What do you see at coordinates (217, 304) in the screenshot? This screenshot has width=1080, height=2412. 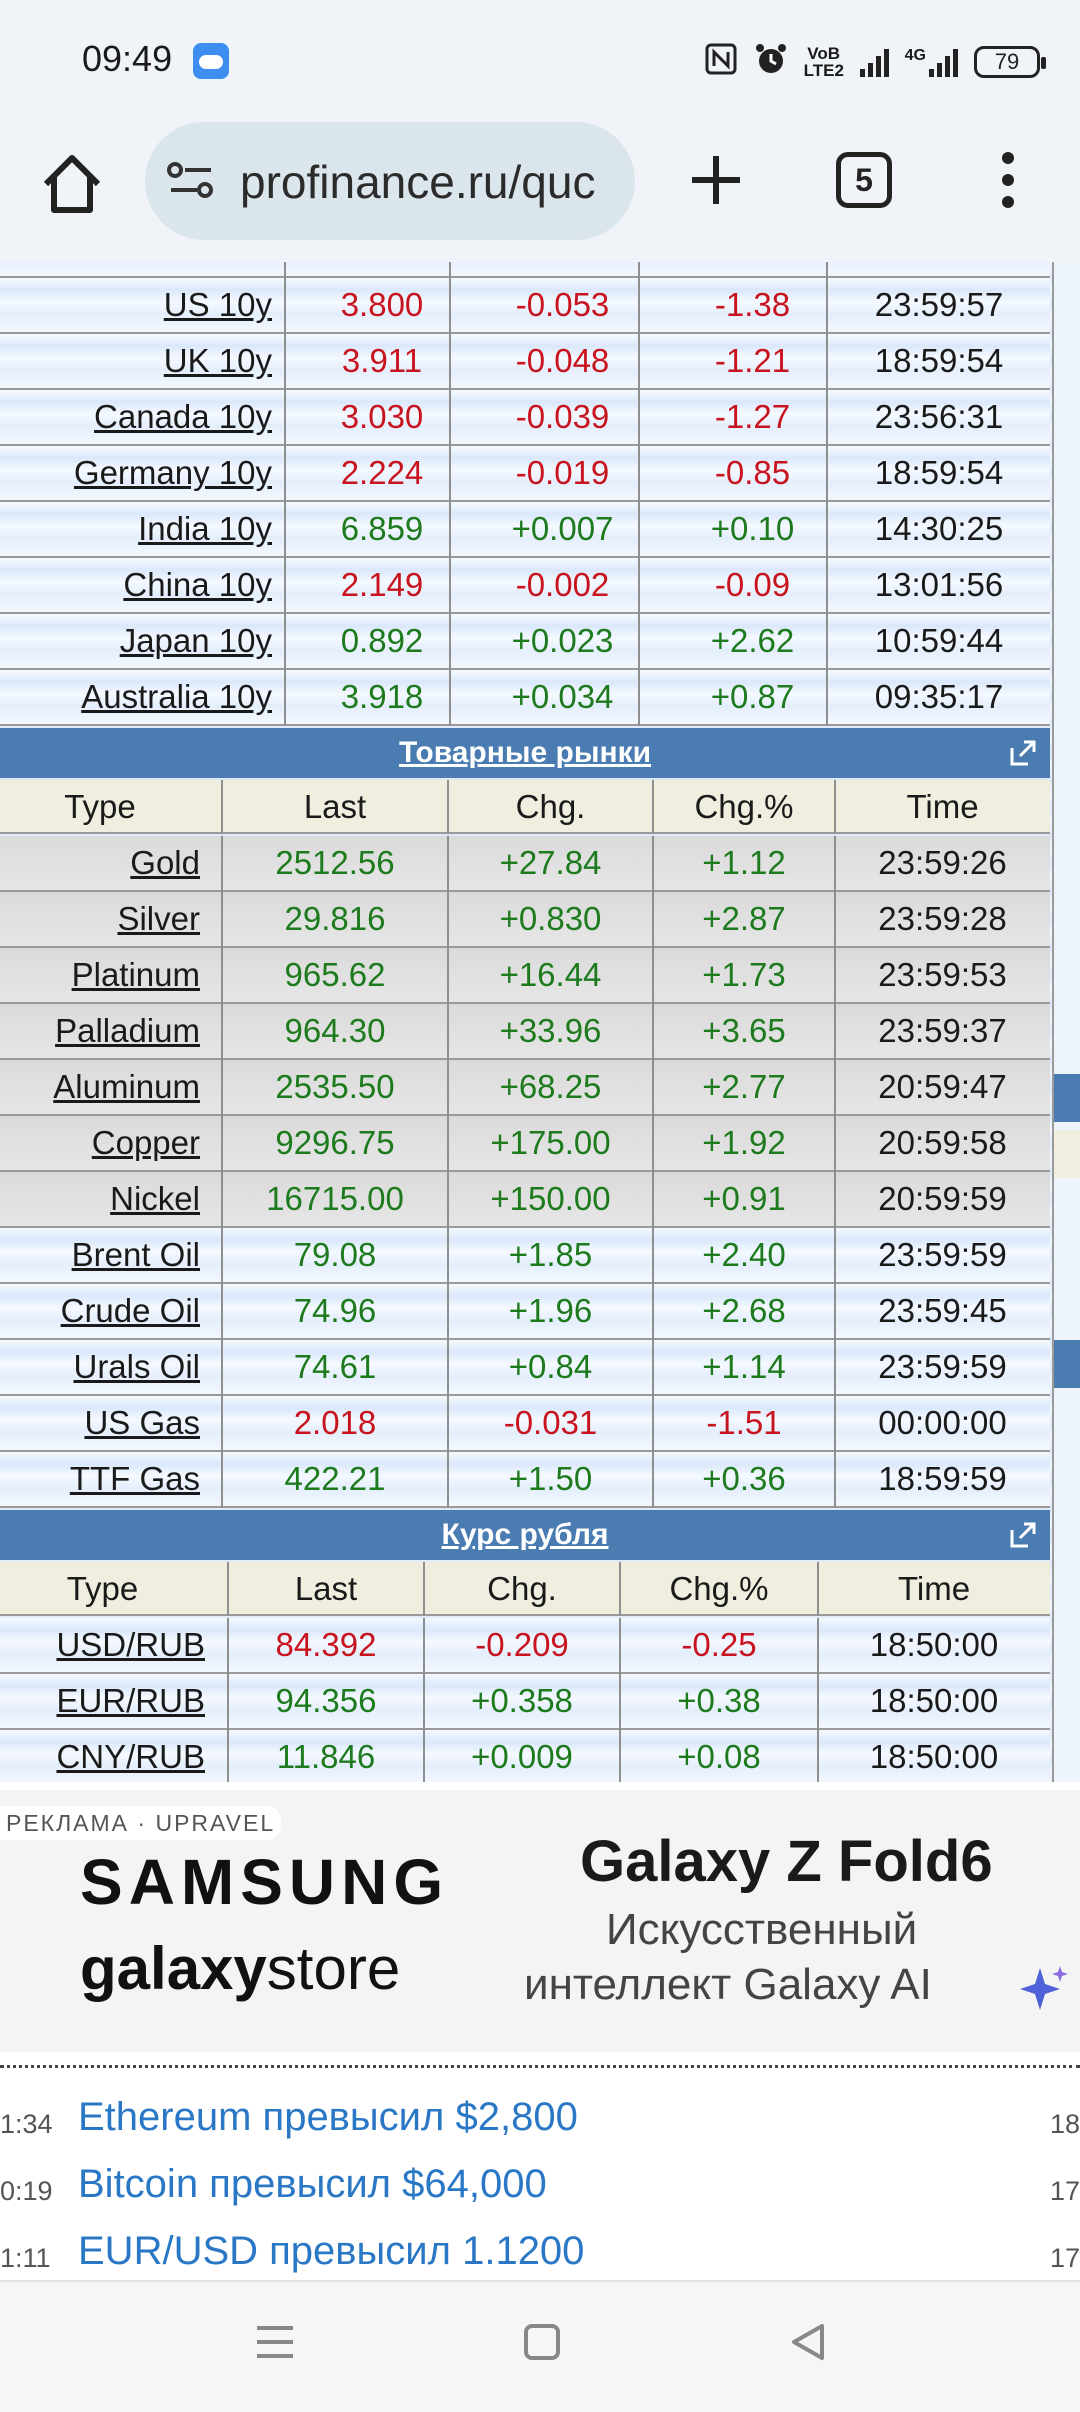 I see `instrument-link: US 10y` at bounding box center [217, 304].